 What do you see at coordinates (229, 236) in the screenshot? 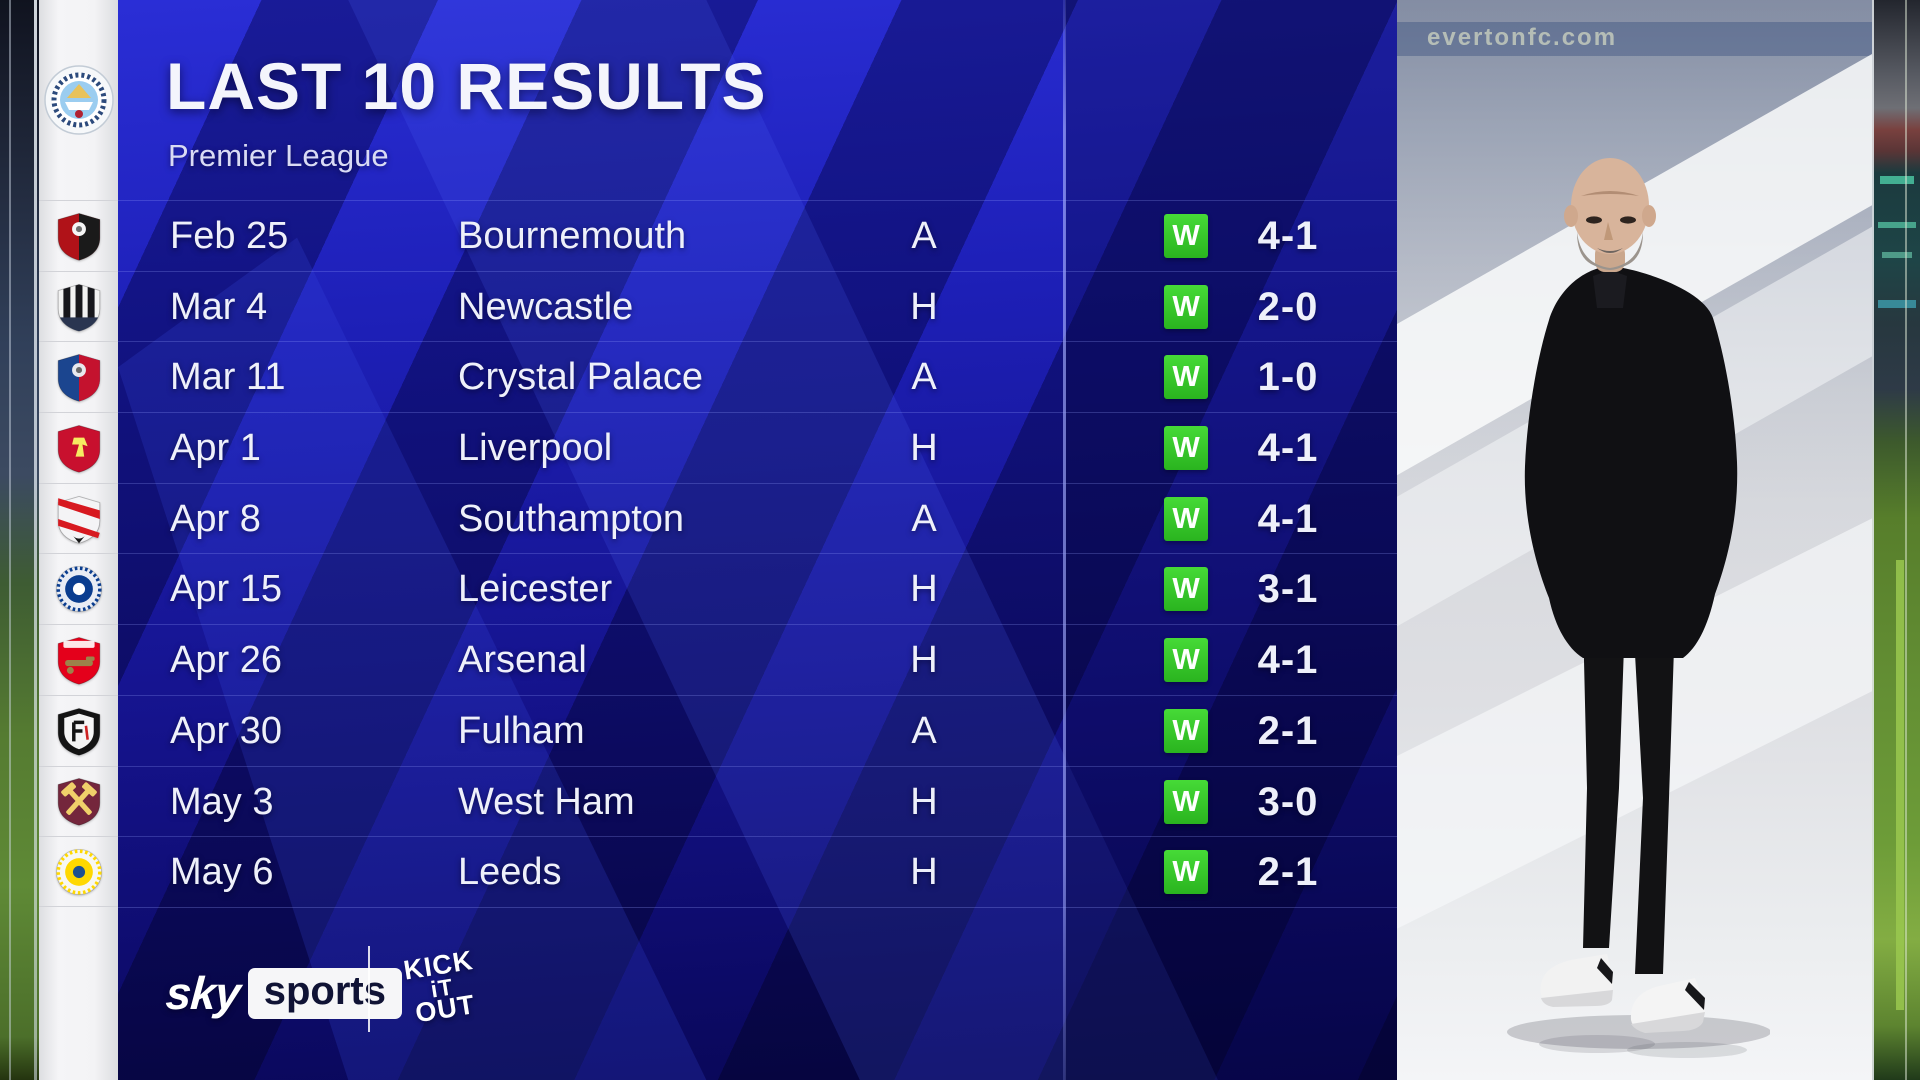
I see `match-date: Feb 25` at bounding box center [229, 236].